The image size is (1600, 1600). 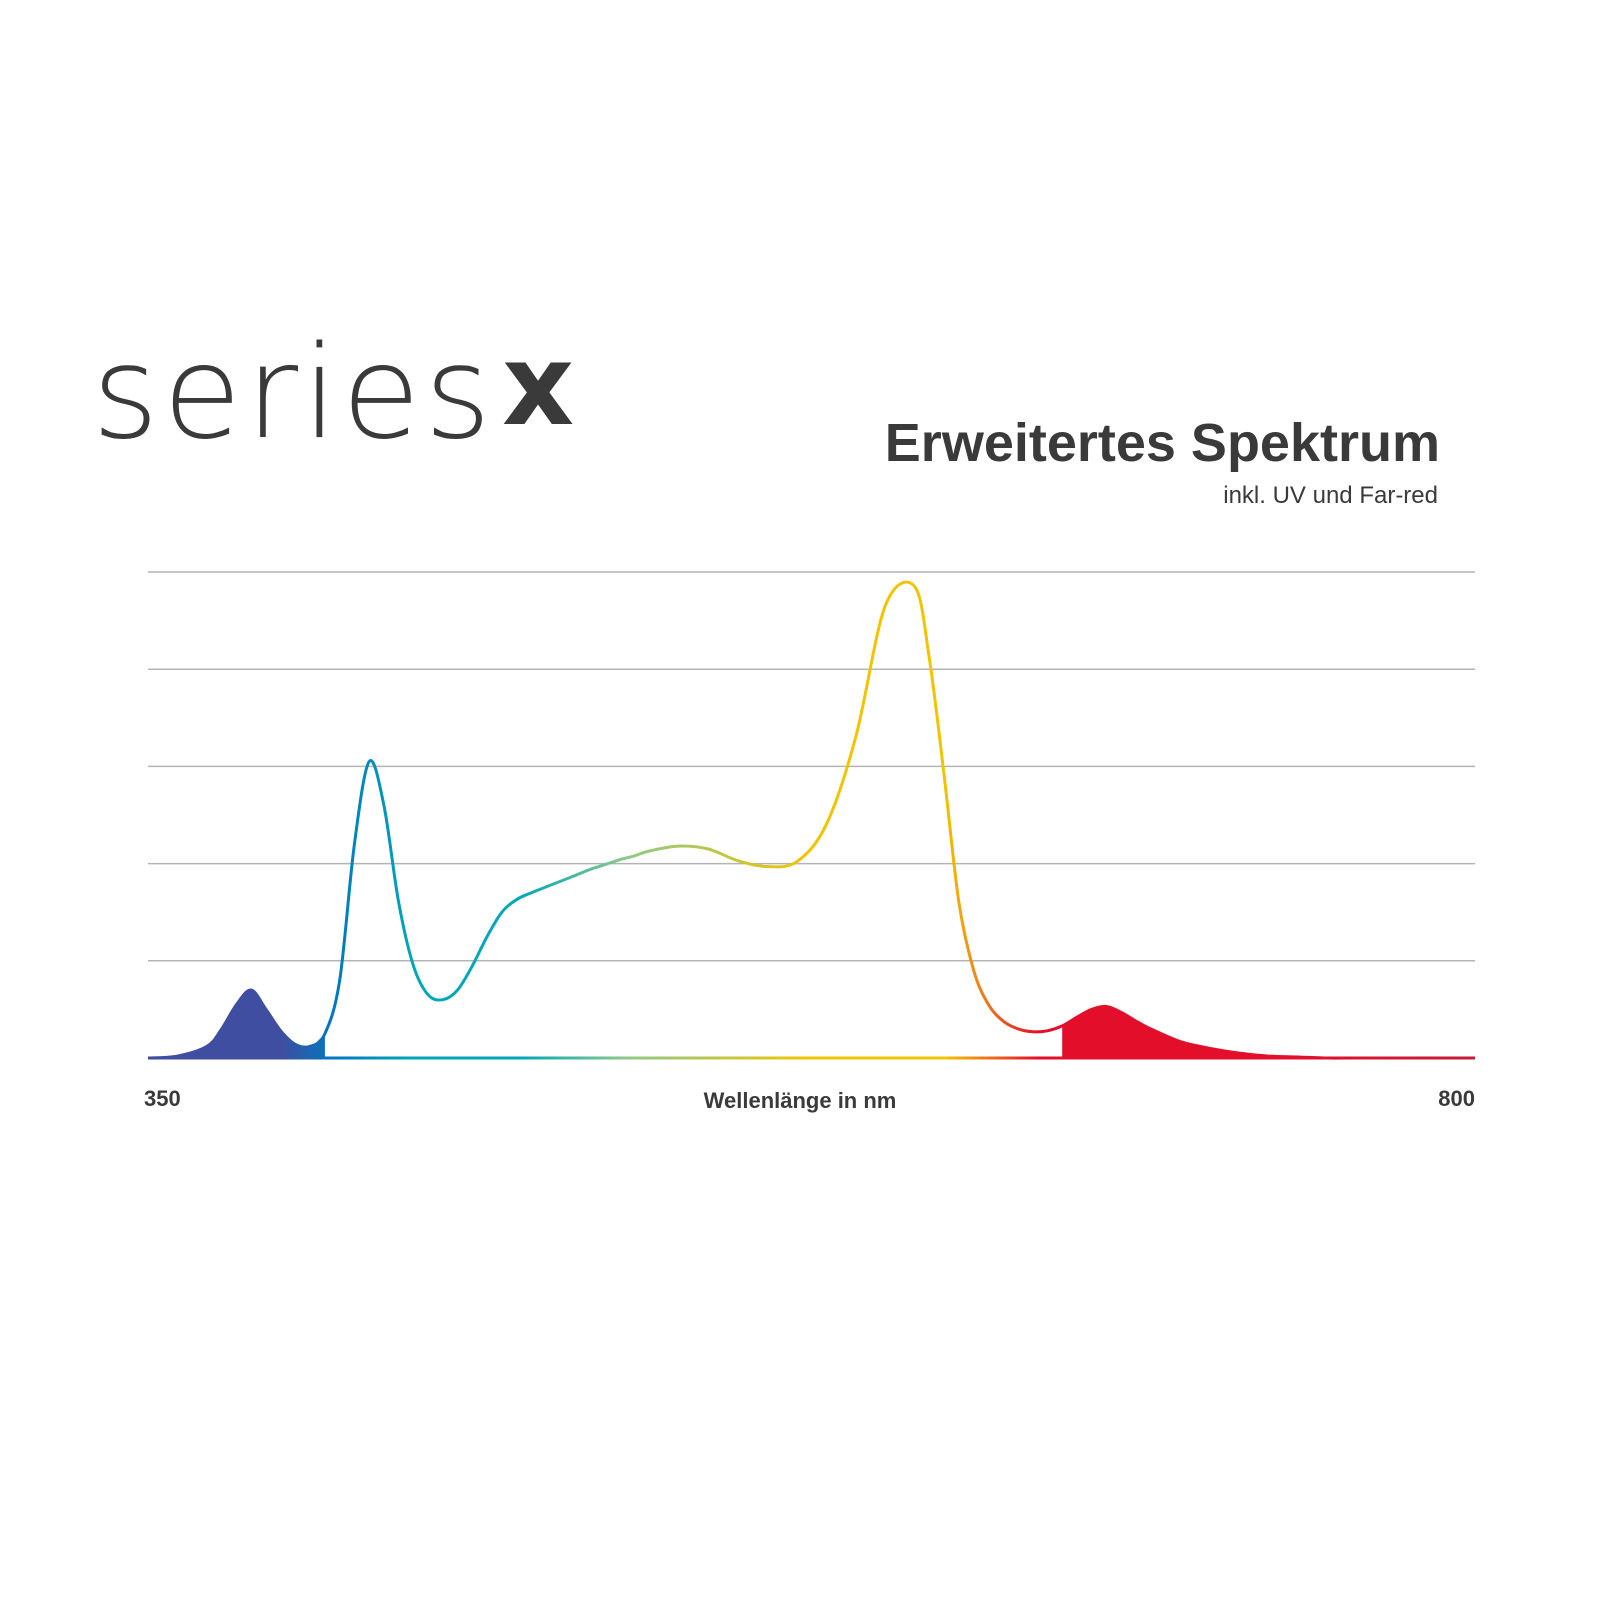 I want to click on chart-subtitle: inkl. UV und Far-red, so click(x=1330, y=495).